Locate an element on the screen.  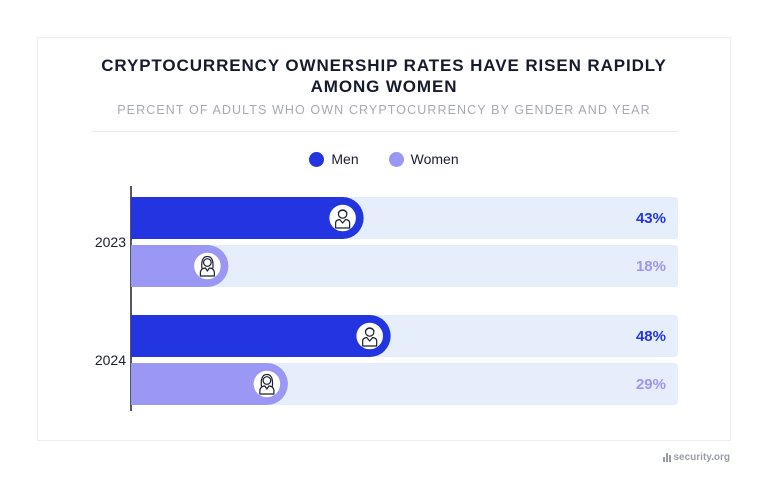
title-divider is located at coordinates (385, 131).